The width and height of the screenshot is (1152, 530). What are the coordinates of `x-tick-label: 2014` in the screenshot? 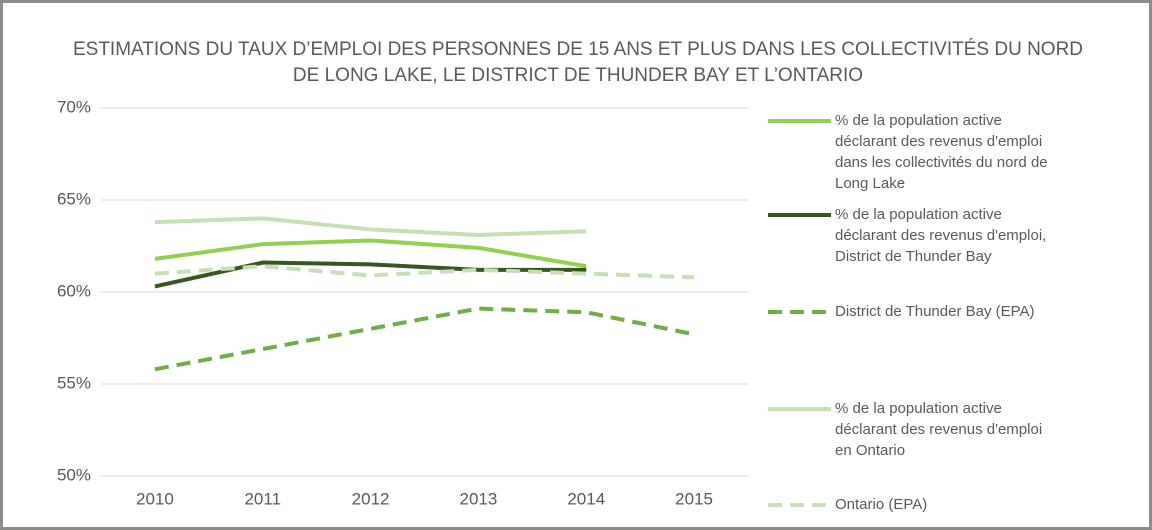 It's located at (586, 498).